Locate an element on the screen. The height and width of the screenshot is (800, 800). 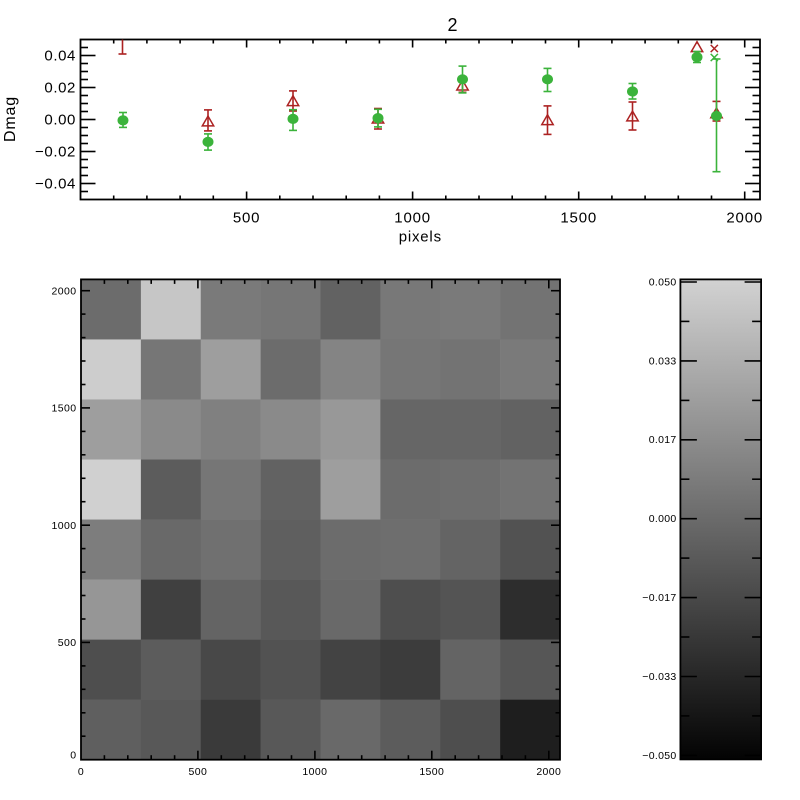
svg-text: 2 is located at coordinates (452, 25).